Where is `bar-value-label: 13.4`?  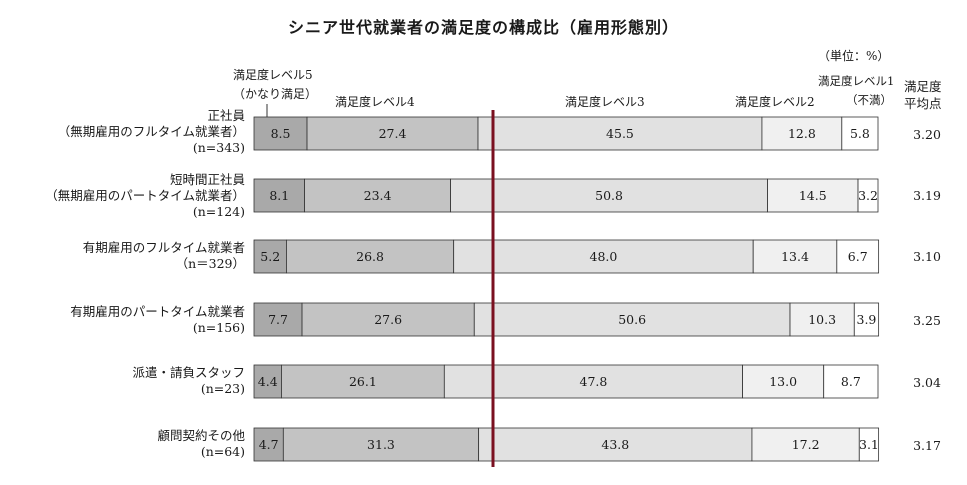
bar-value-label: 13.4 is located at coordinates (795, 256).